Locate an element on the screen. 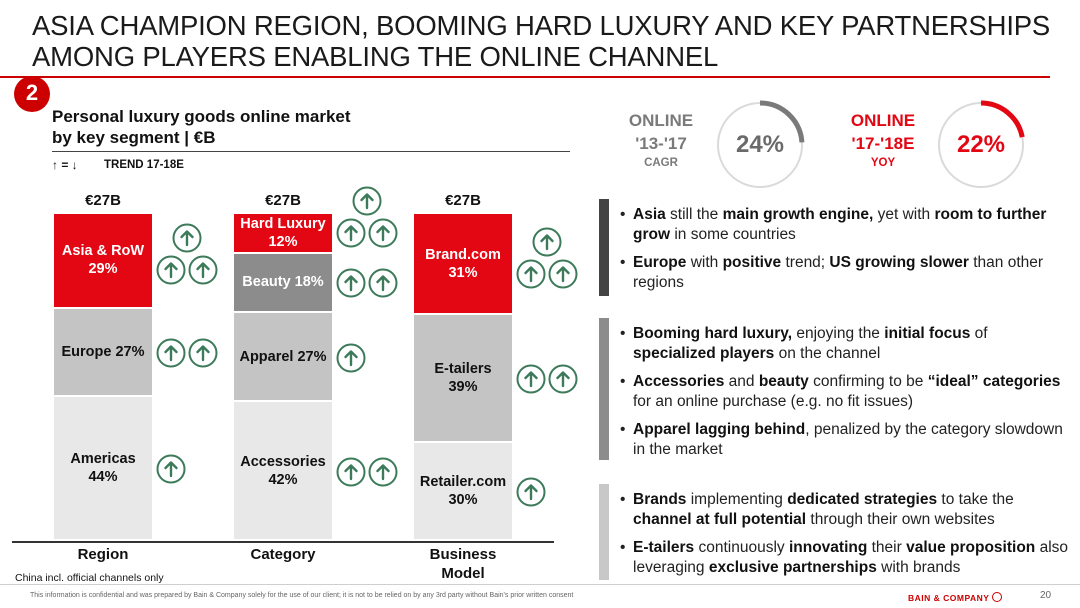 The height and width of the screenshot is (608, 1080). x-axis-label: Region is located at coordinates (103, 554).